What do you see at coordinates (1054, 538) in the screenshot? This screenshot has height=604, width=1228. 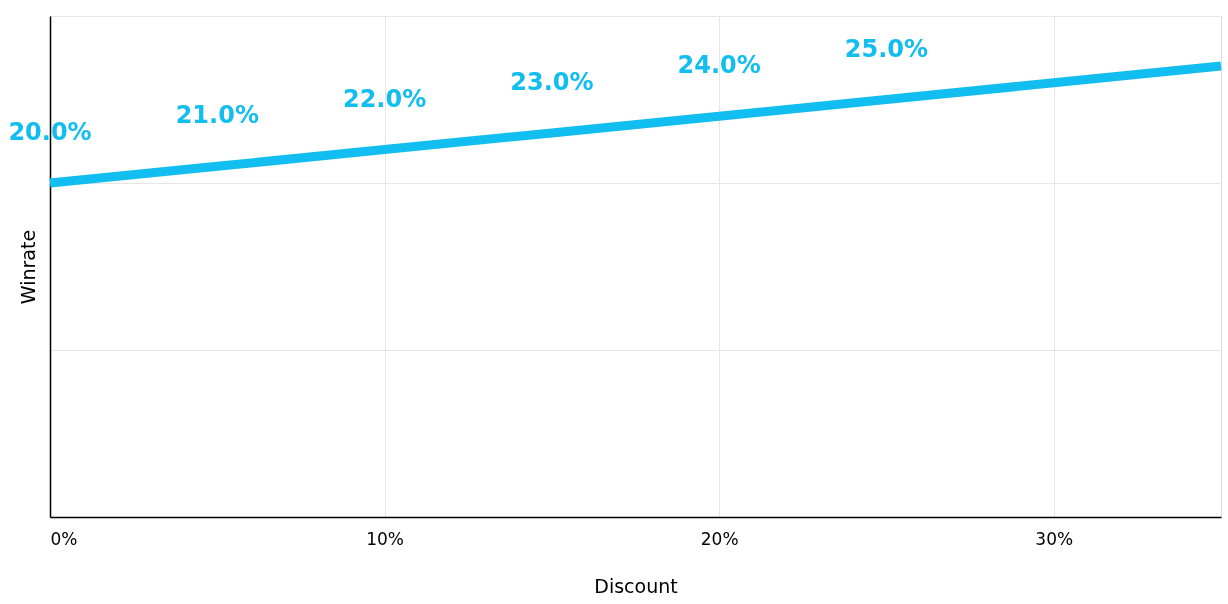 I see `x-tick-label: 30%` at bounding box center [1054, 538].